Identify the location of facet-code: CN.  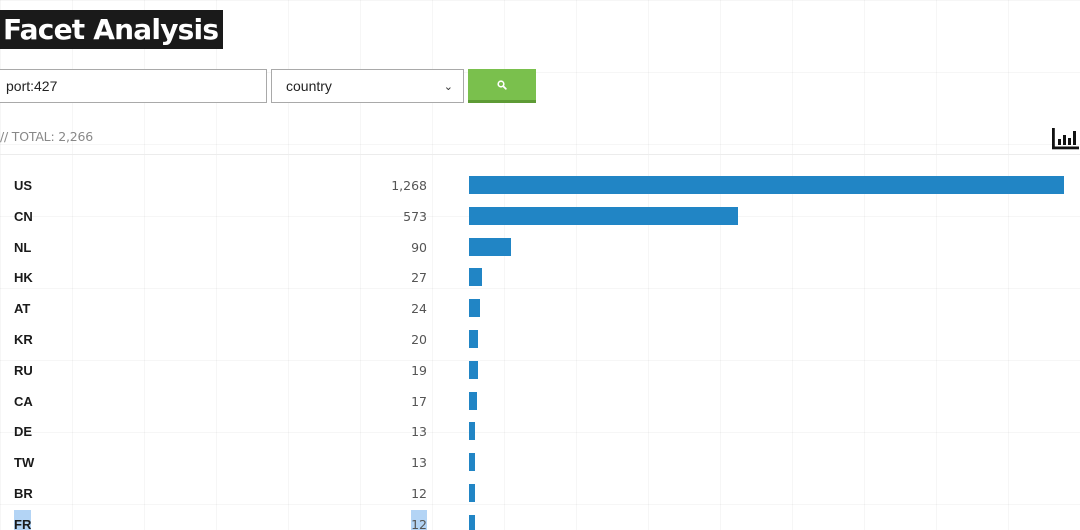
(23, 216).